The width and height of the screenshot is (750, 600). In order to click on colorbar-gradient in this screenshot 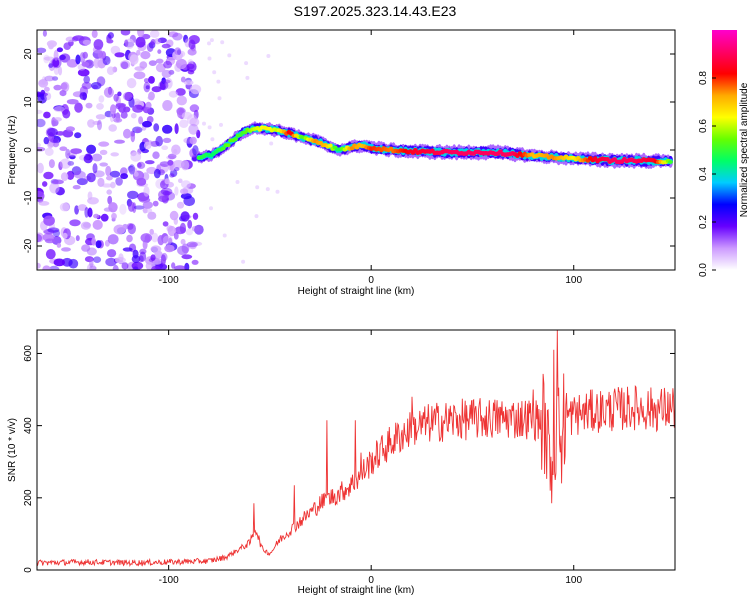, I will do `click(724, 150)`.